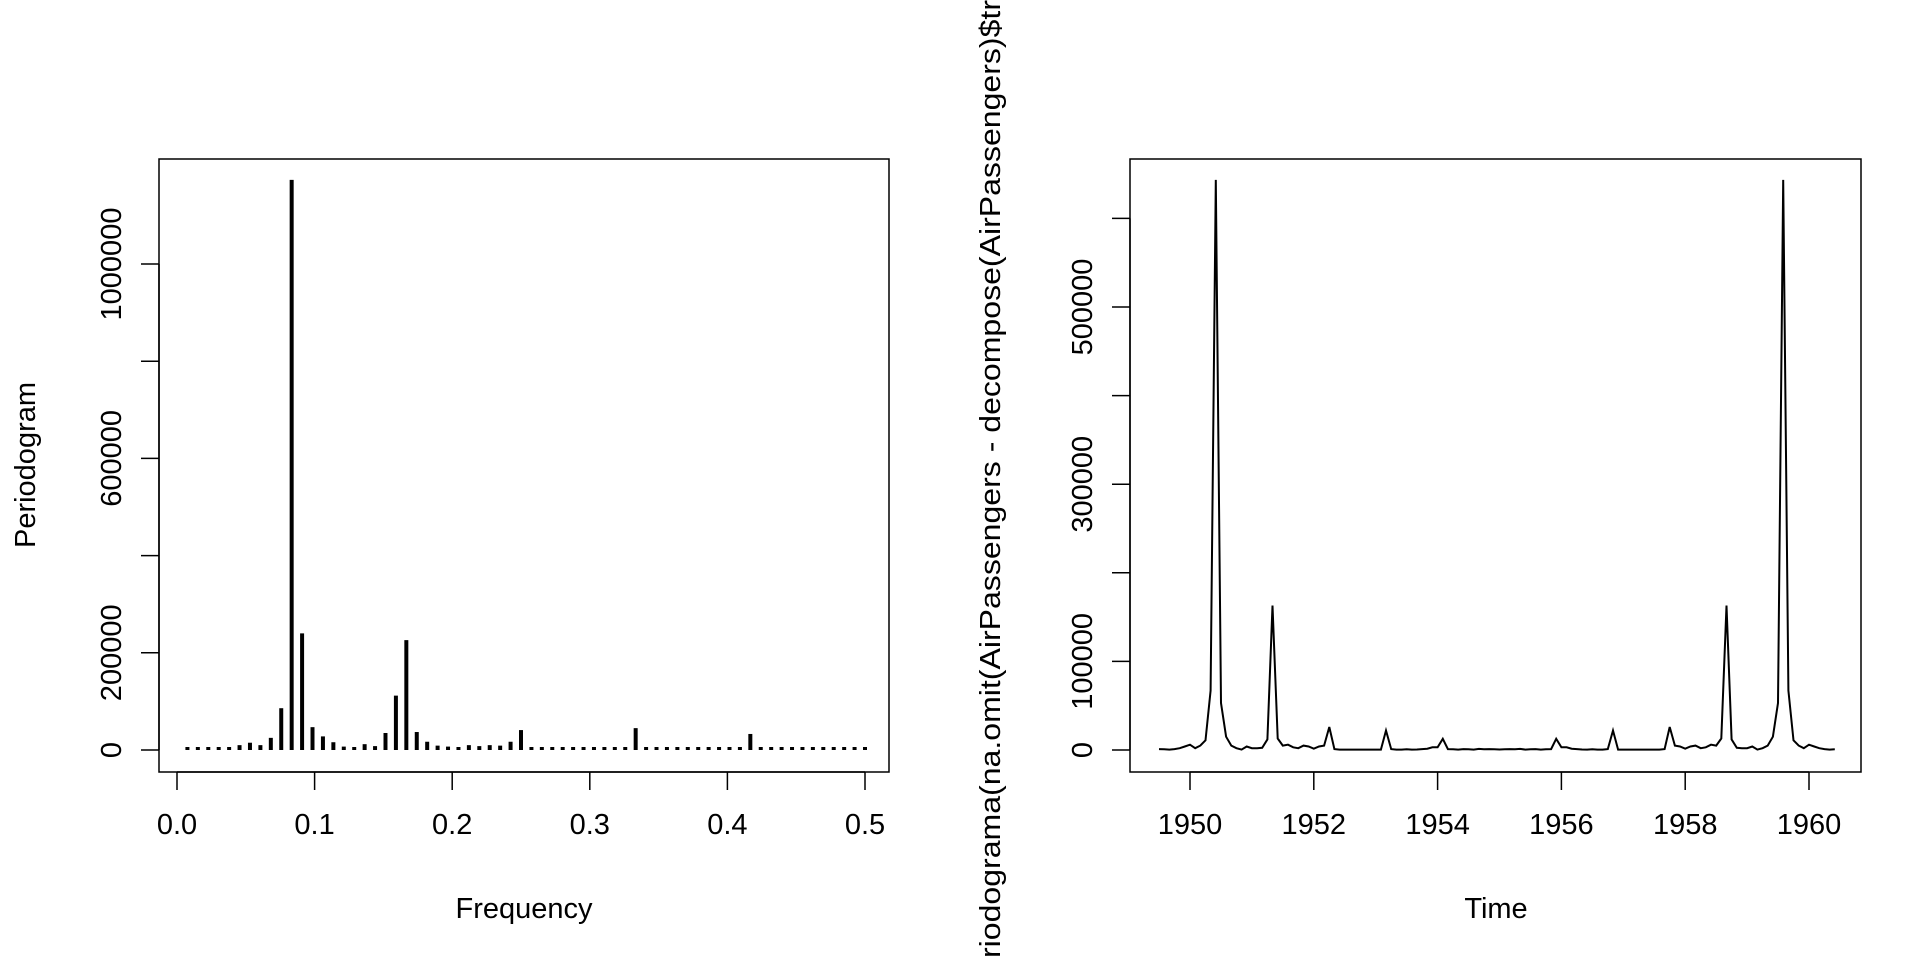 Image resolution: width=1920 pixels, height=960 pixels. What do you see at coordinates (1190, 825) in the screenshot?
I see `x-tick-label: 1950` at bounding box center [1190, 825].